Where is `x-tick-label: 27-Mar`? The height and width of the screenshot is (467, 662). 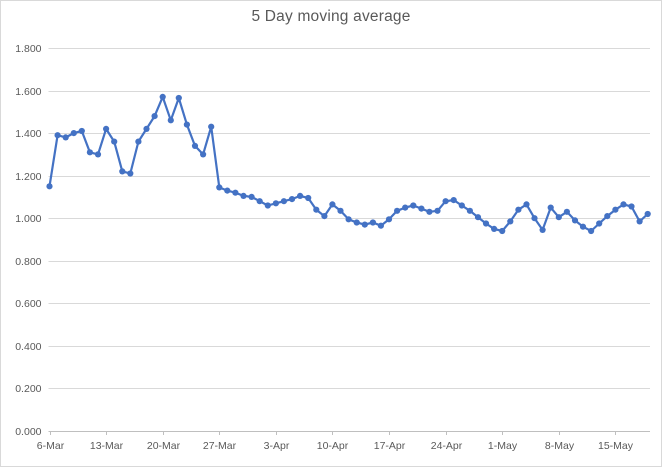
x-tick-label: 27-Mar is located at coordinates (220, 446).